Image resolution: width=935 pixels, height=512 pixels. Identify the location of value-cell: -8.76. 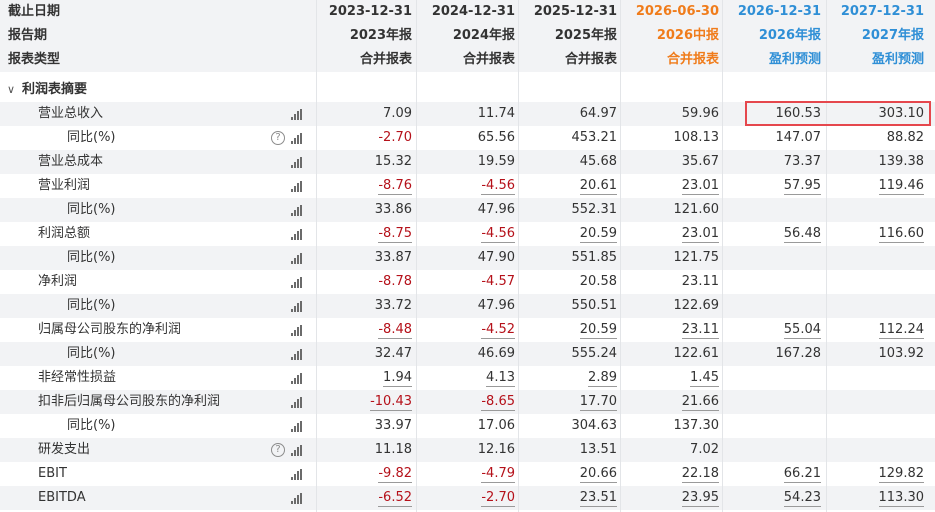
(364, 186).